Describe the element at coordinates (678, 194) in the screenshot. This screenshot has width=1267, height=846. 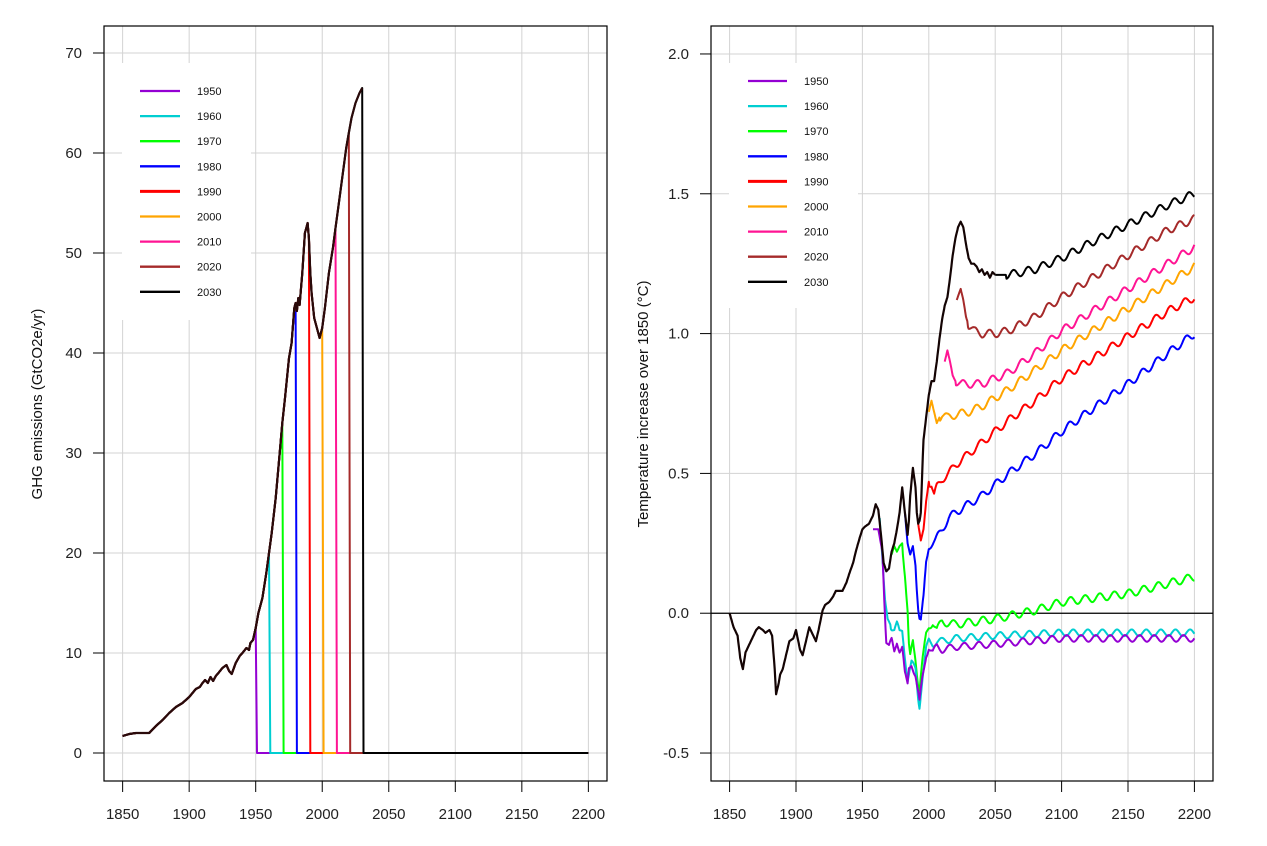
I see `y-tick-label: 1.5` at that location.